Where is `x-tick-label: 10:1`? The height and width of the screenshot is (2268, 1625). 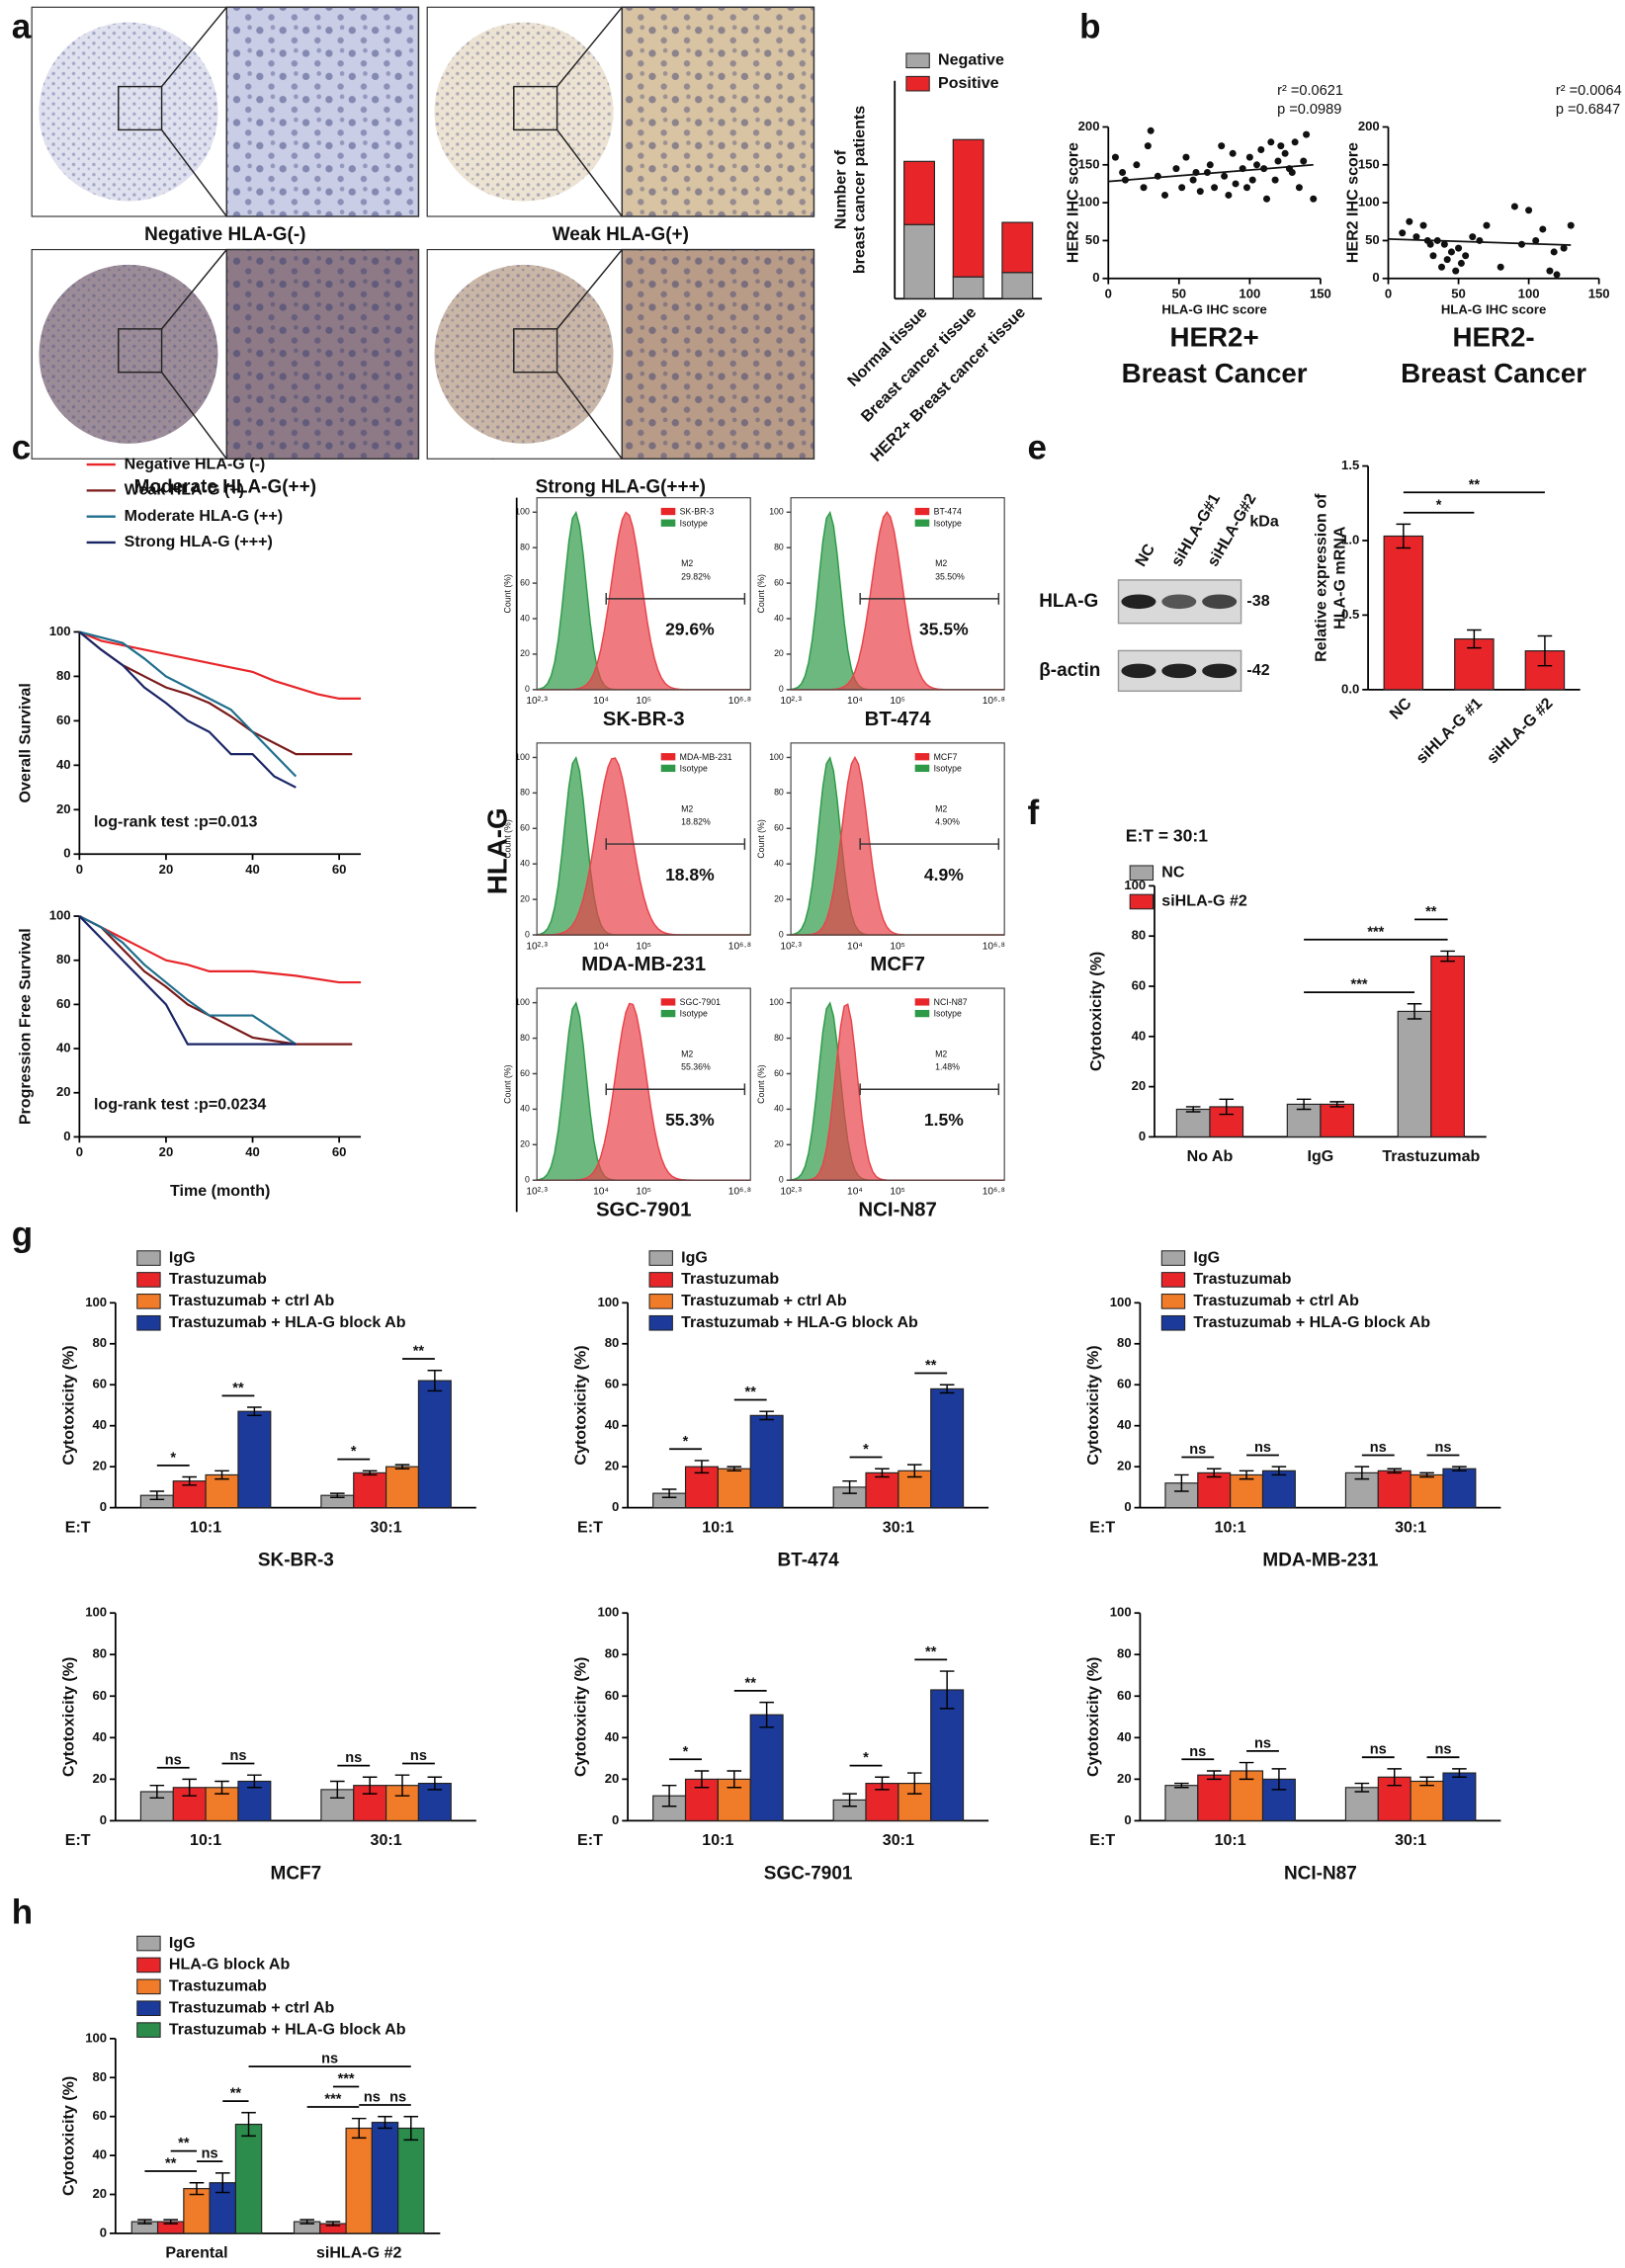 x-tick-label: 10:1 is located at coordinates (205, 1527).